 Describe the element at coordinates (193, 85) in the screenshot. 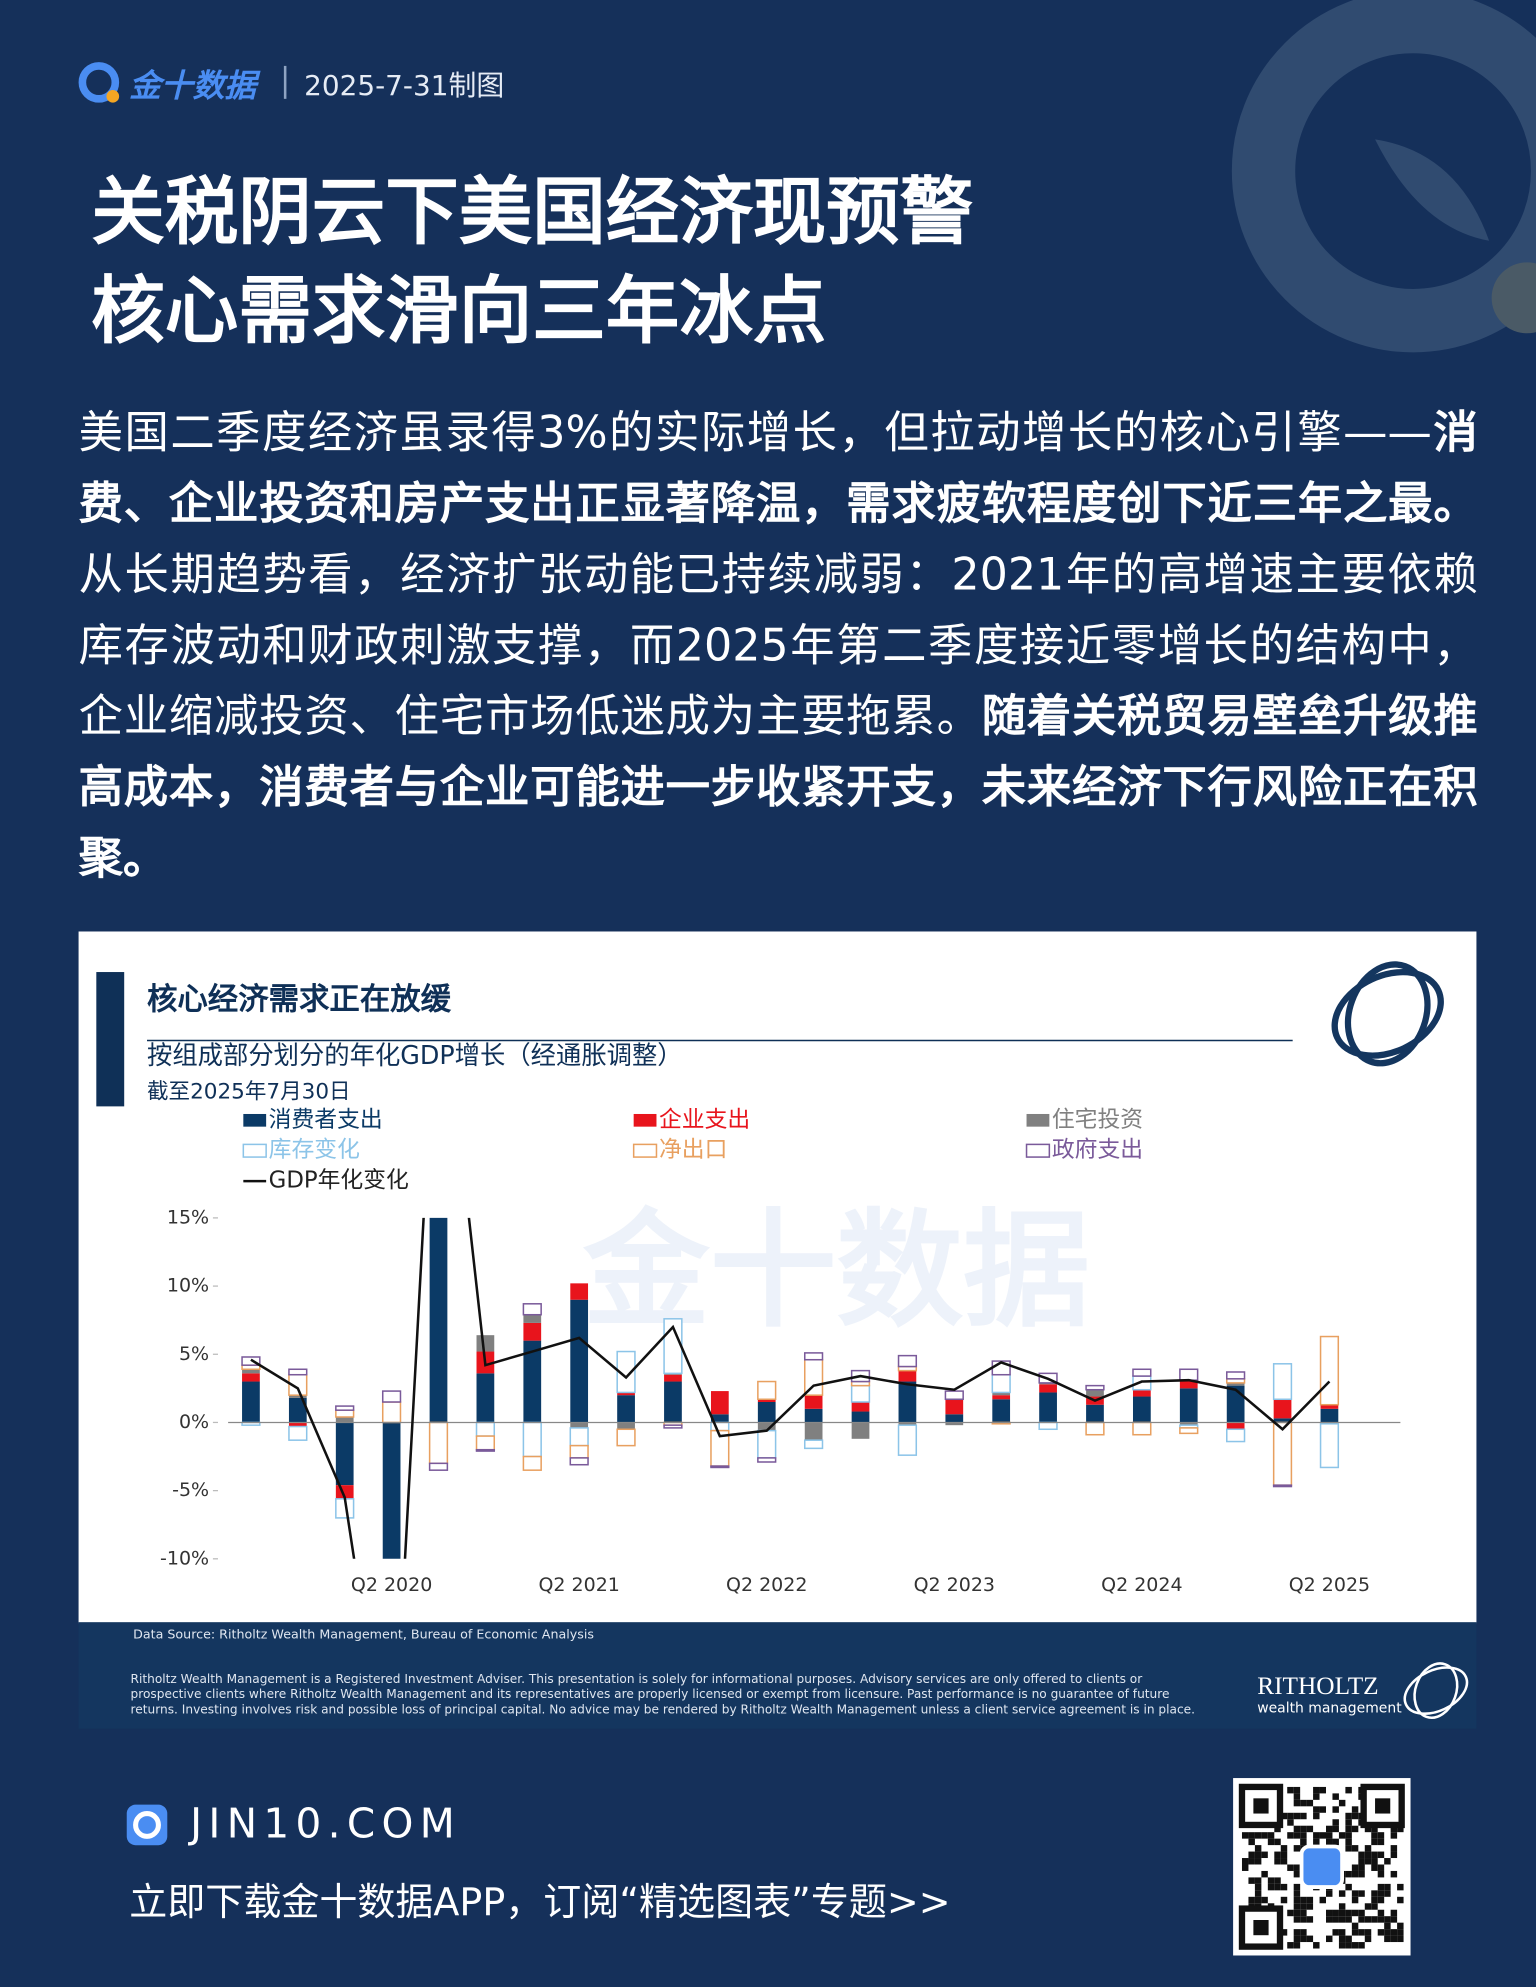

I see `brand: 金十数据` at that location.